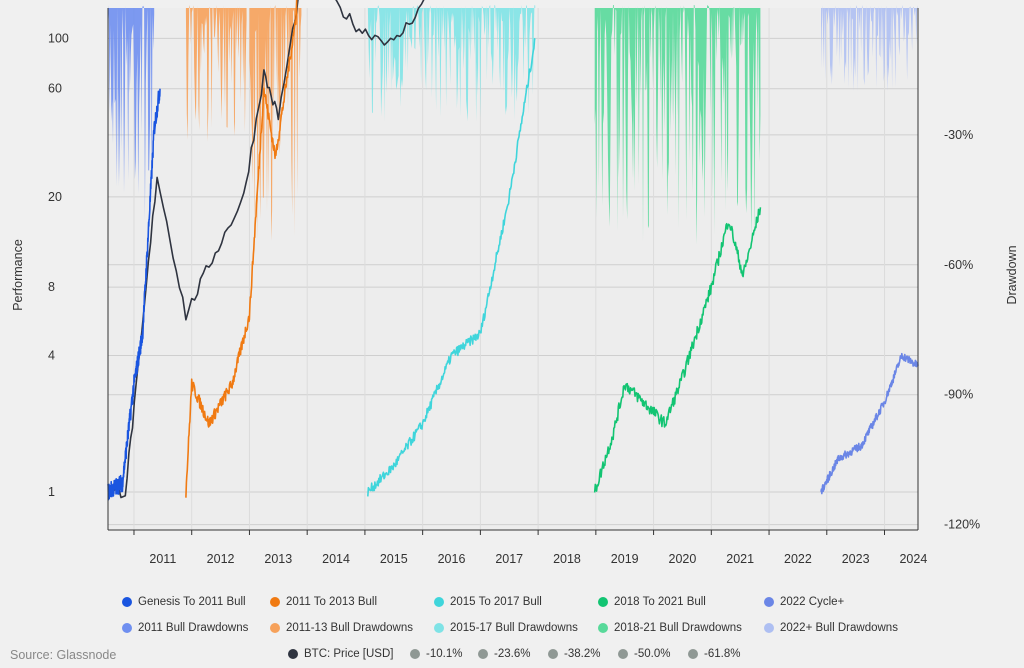 The height and width of the screenshot is (668, 1024). I want to click on x-tick-label-8: 2019, so click(625, 559).